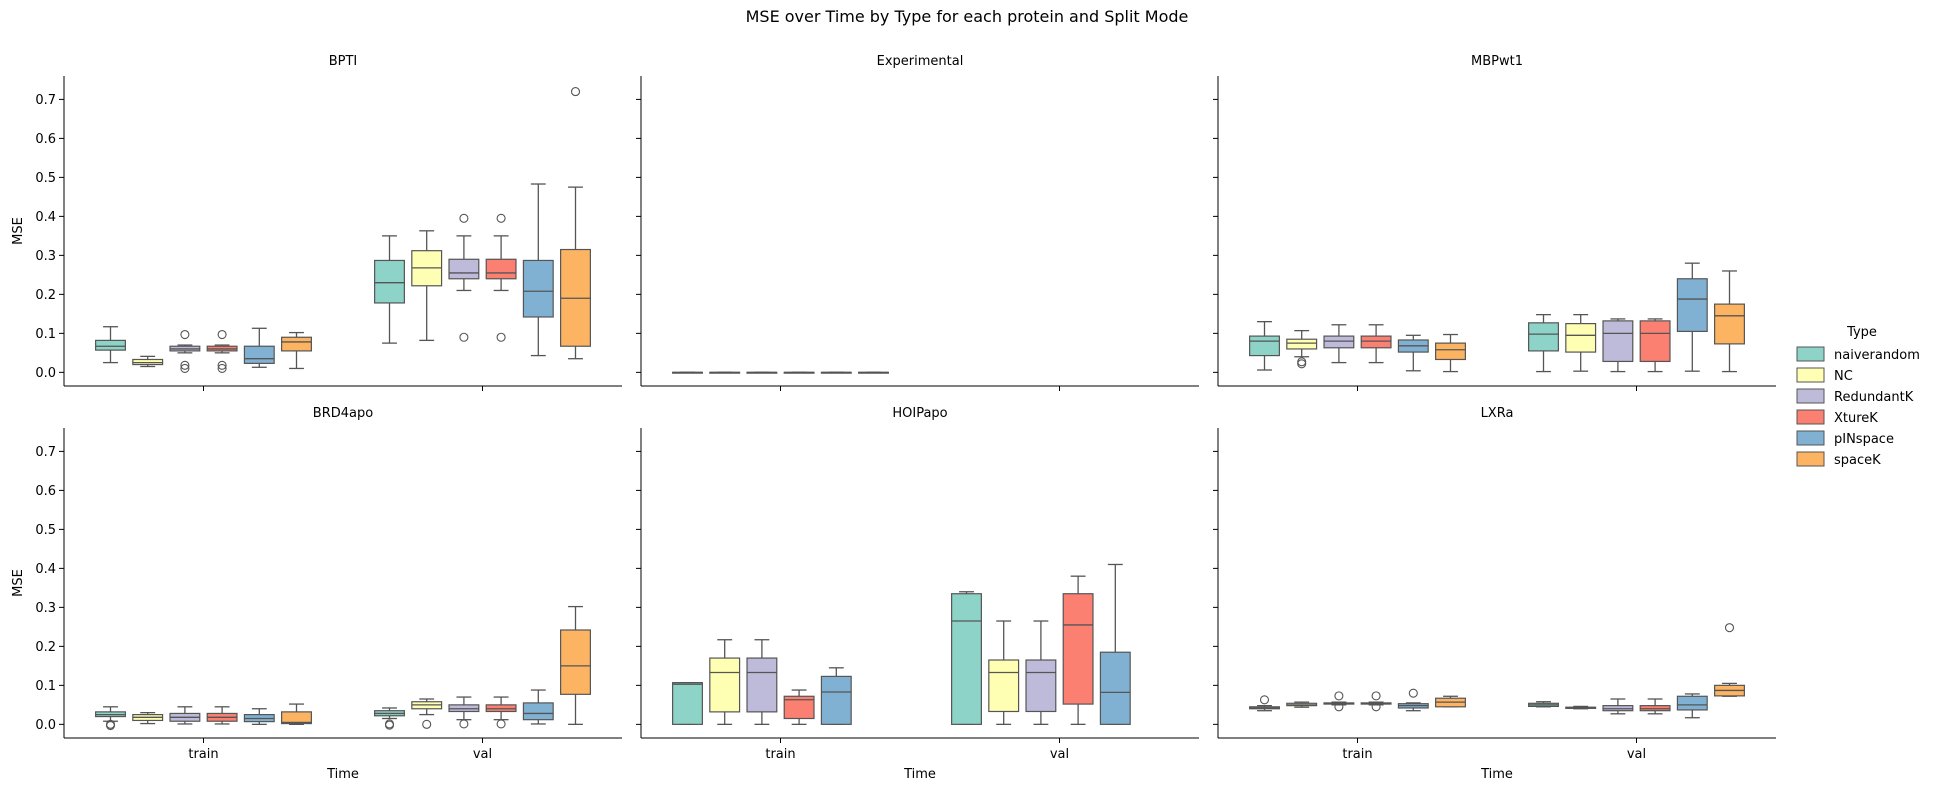 Image resolution: width=1934 pixels, height=789 pixels. I want to click on y-tick-label: 0.1, so click(45, 334).